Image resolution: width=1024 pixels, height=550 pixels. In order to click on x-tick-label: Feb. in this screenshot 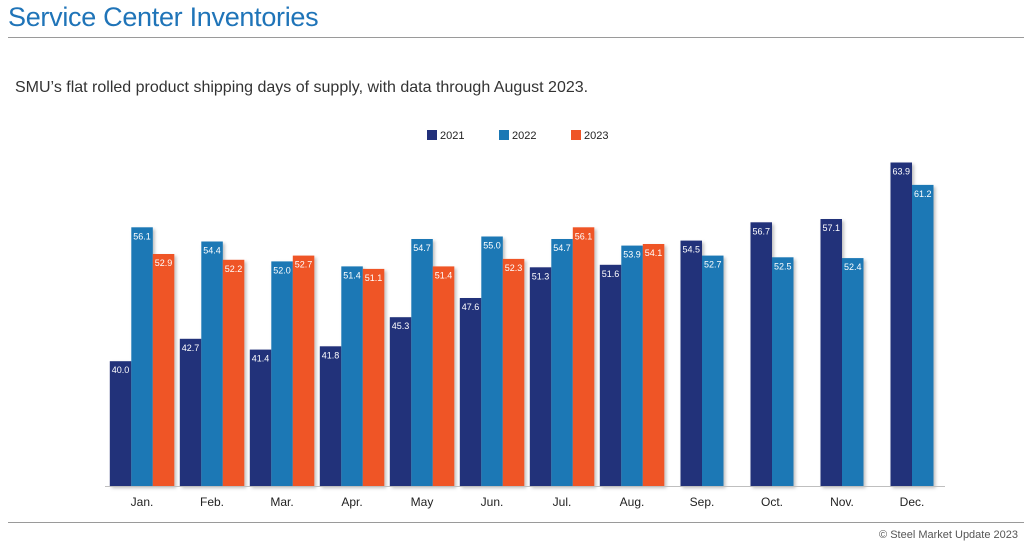, I will do `click(212, 502)`.